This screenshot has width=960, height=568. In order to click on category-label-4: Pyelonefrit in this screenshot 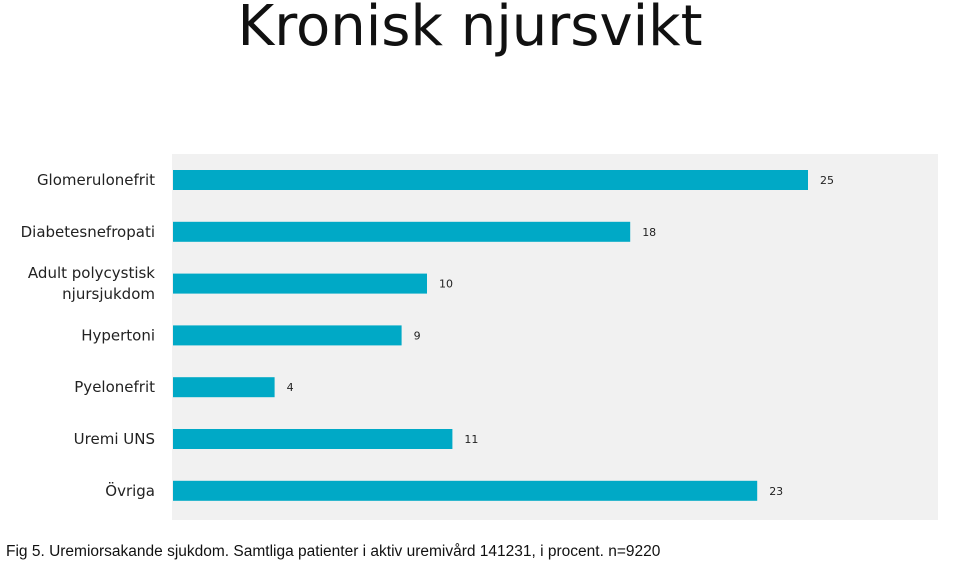, I will do `click(114, 387)`.